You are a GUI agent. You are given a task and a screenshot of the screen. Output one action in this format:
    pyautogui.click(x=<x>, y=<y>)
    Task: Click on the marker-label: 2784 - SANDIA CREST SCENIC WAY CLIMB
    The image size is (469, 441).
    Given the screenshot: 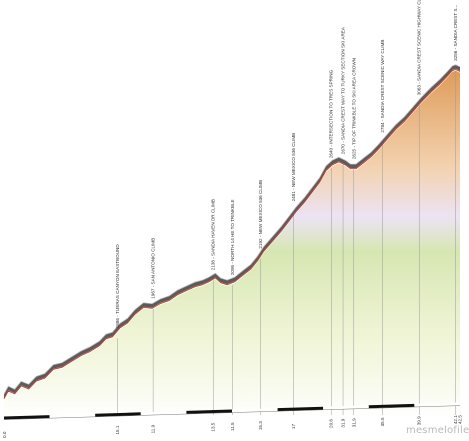 What is the action you would take?
    pyautogui.click(x=382, y=86)
    